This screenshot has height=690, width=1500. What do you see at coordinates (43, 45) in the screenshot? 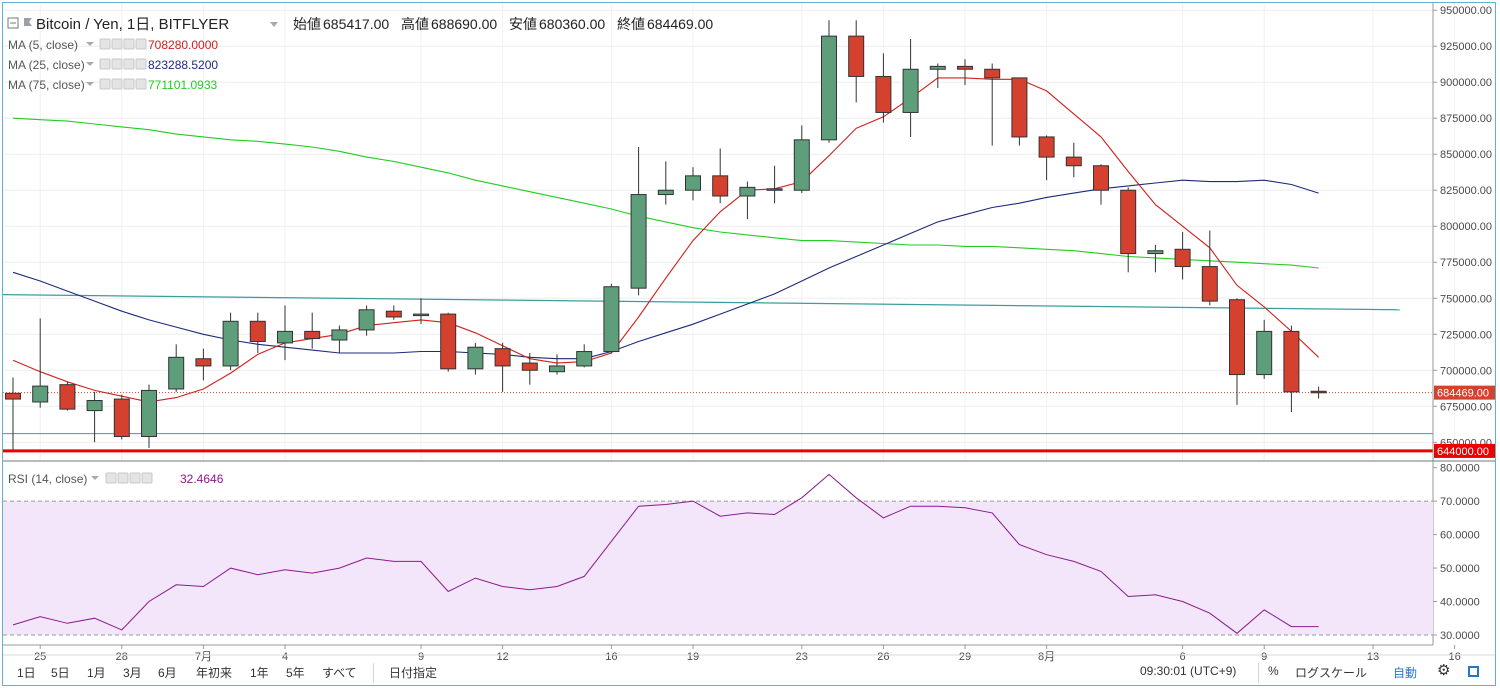
I see `indicator-label: MA (5, close)` at bounding box center [43, 45].